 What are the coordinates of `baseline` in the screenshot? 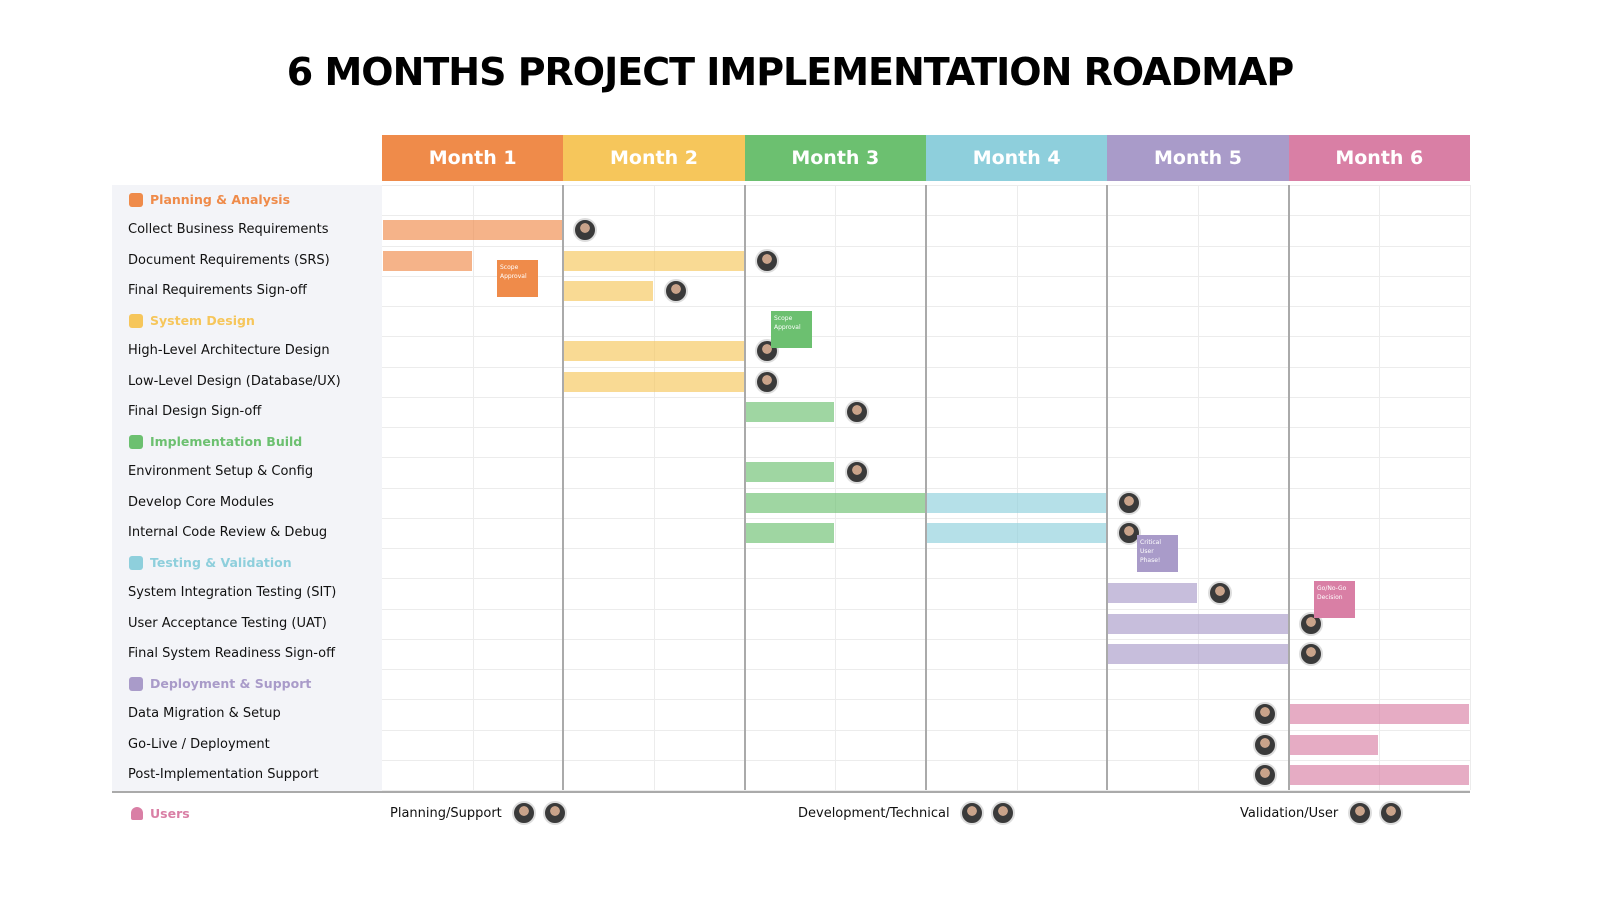 It's located at (791, 792).